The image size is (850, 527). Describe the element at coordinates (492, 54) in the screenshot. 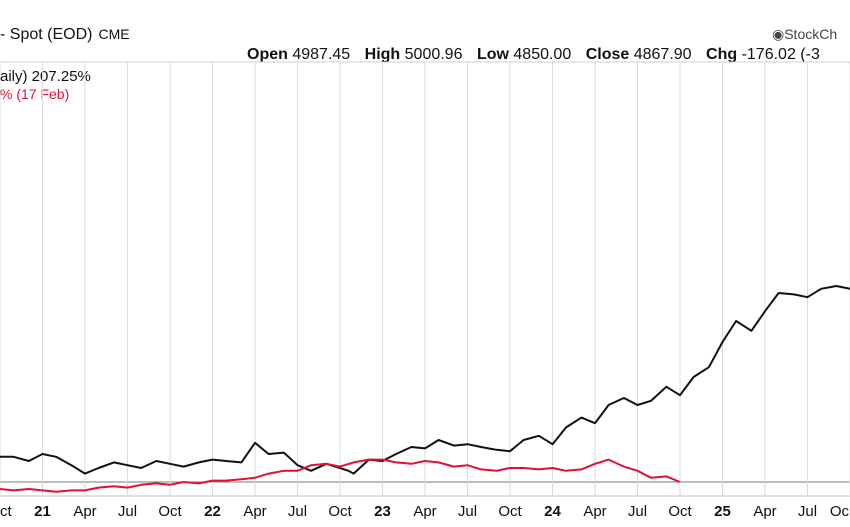

I see `low-label: Low` at that location.